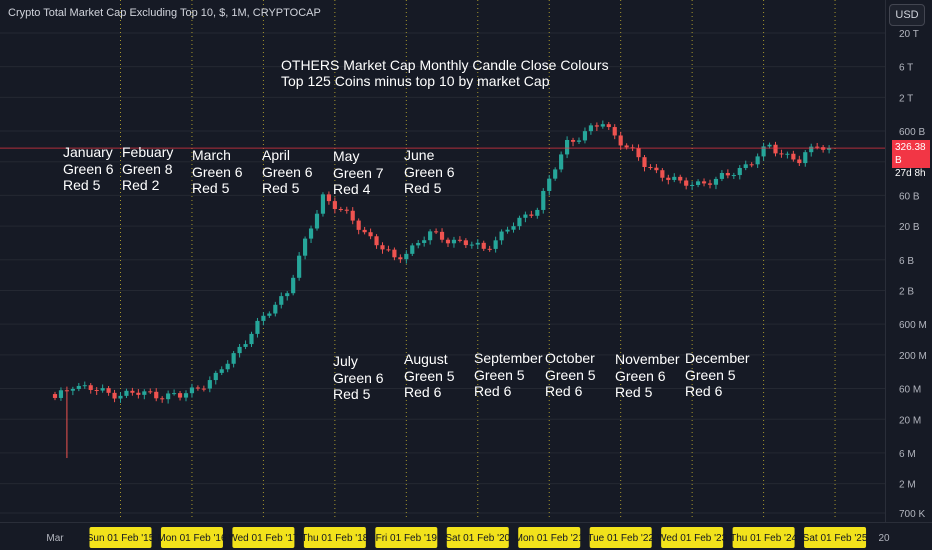 This screenshot has width=932, height=550. What do you see at coordinates (564, 391) in the screenshot?
I see `month-red: Red 6` at bounding box center [564, 391].